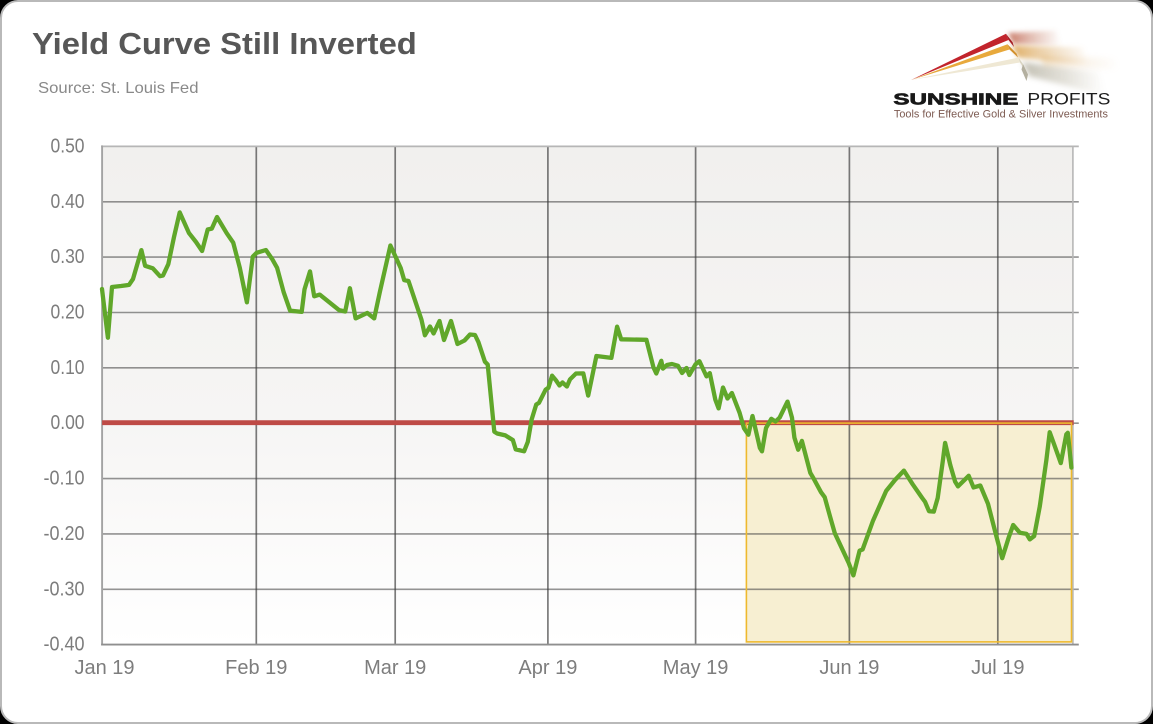  What do you see at coordinates (68, 423) in the screenshot?
I see `svg-text: 0.00` at bounding box center [68, 423].